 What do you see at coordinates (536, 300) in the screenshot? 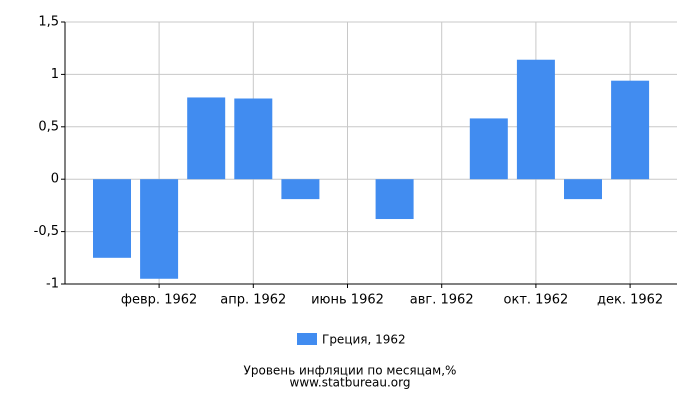
I see `x-tick-label: окт. 1962` at bounding box center [536, 300].